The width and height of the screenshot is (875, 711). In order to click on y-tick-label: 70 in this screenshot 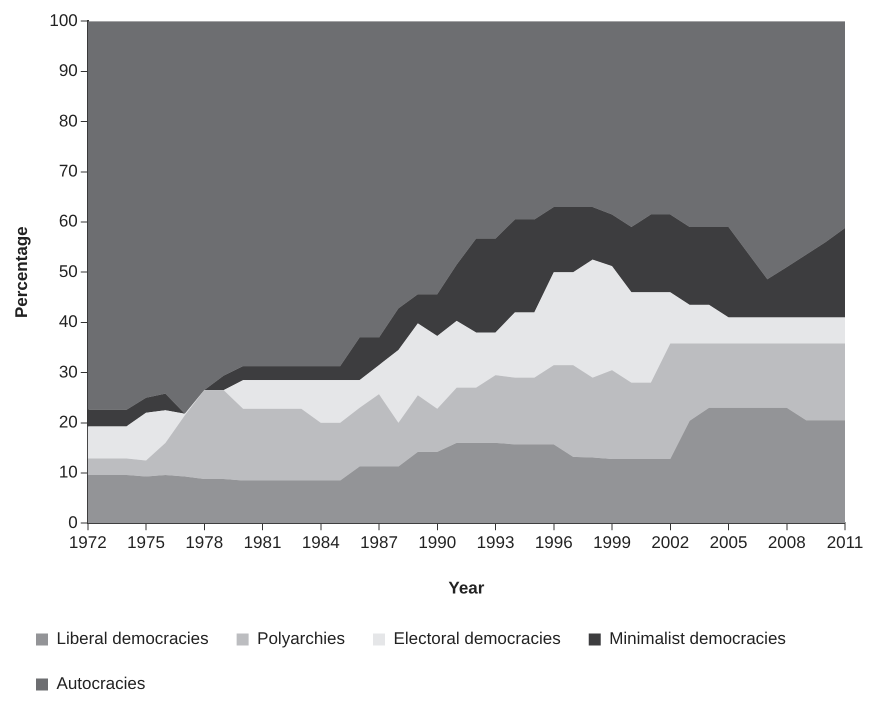, I will do `click(68, 170)`.